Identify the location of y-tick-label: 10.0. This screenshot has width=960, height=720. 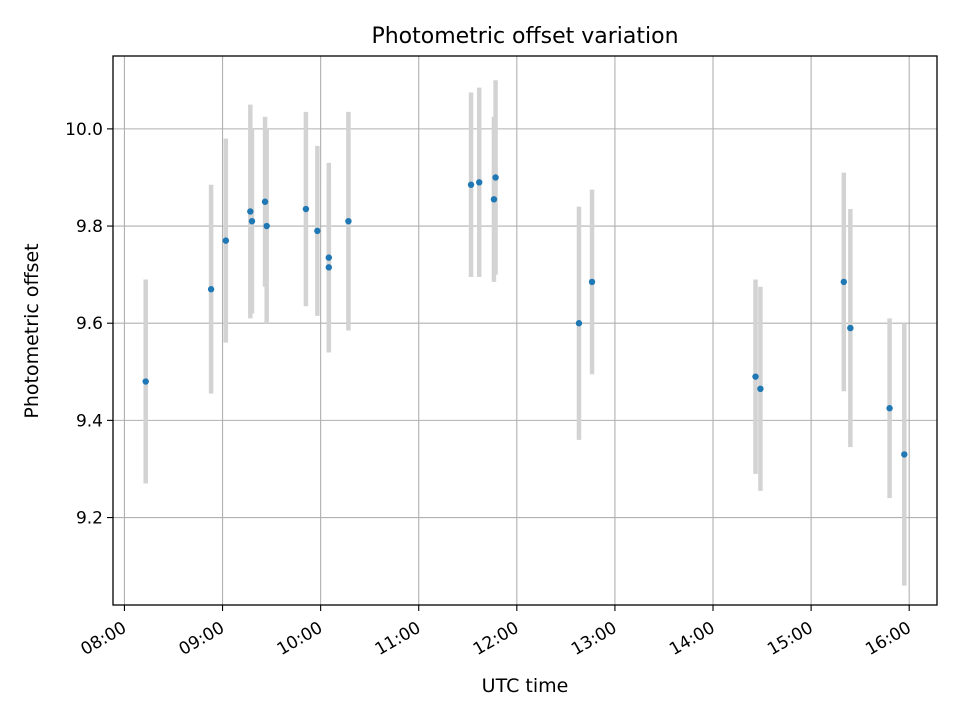
(84, 130).